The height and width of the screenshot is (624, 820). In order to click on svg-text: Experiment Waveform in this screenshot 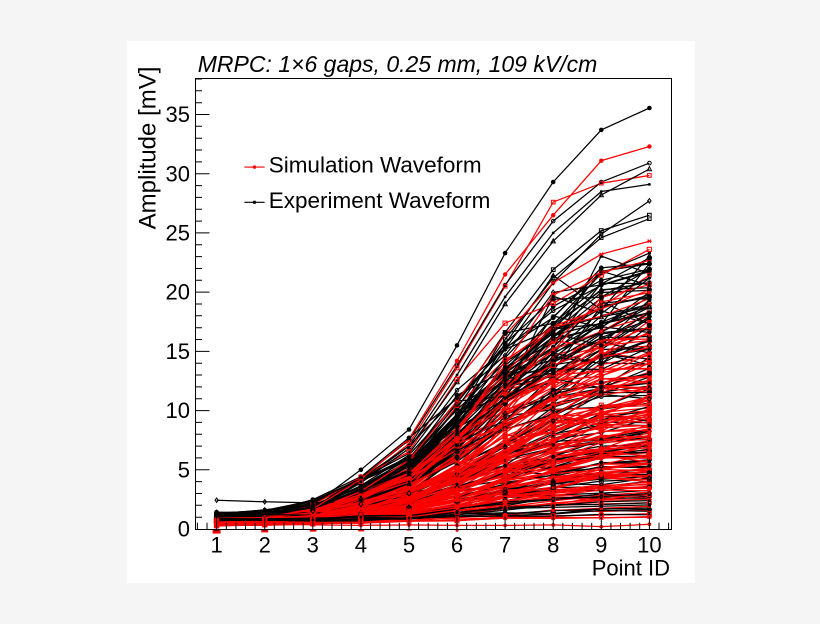, I will do `click(380, 200)`.